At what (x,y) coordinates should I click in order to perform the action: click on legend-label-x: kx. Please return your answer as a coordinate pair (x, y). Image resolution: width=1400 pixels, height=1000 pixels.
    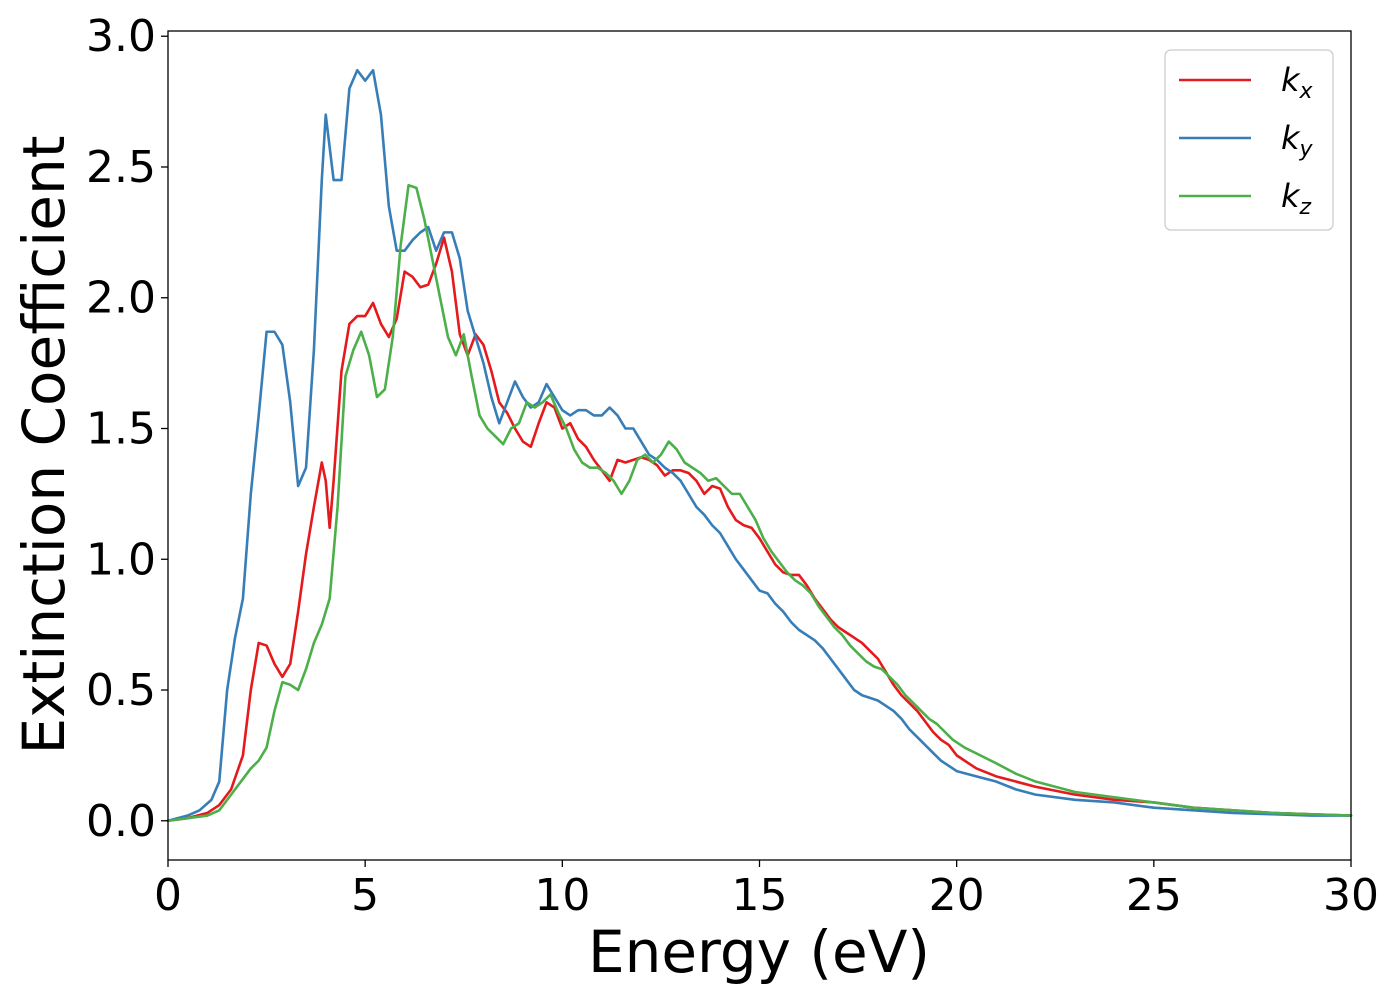
    Looking at the image, I should click on (1297, 82).